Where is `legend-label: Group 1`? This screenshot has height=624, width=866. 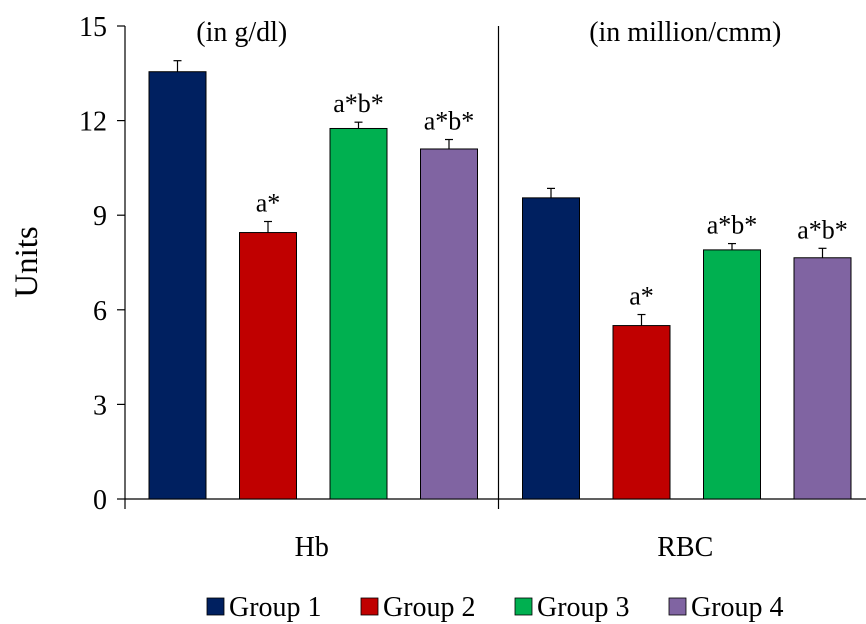
legend-label: Group 1 is located at coordinates (275, 607).